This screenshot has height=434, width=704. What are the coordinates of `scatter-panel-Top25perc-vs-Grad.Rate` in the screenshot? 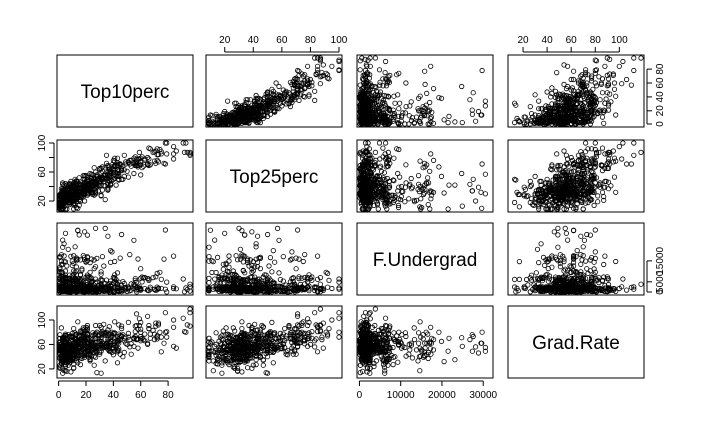 It's located at (577, 176).